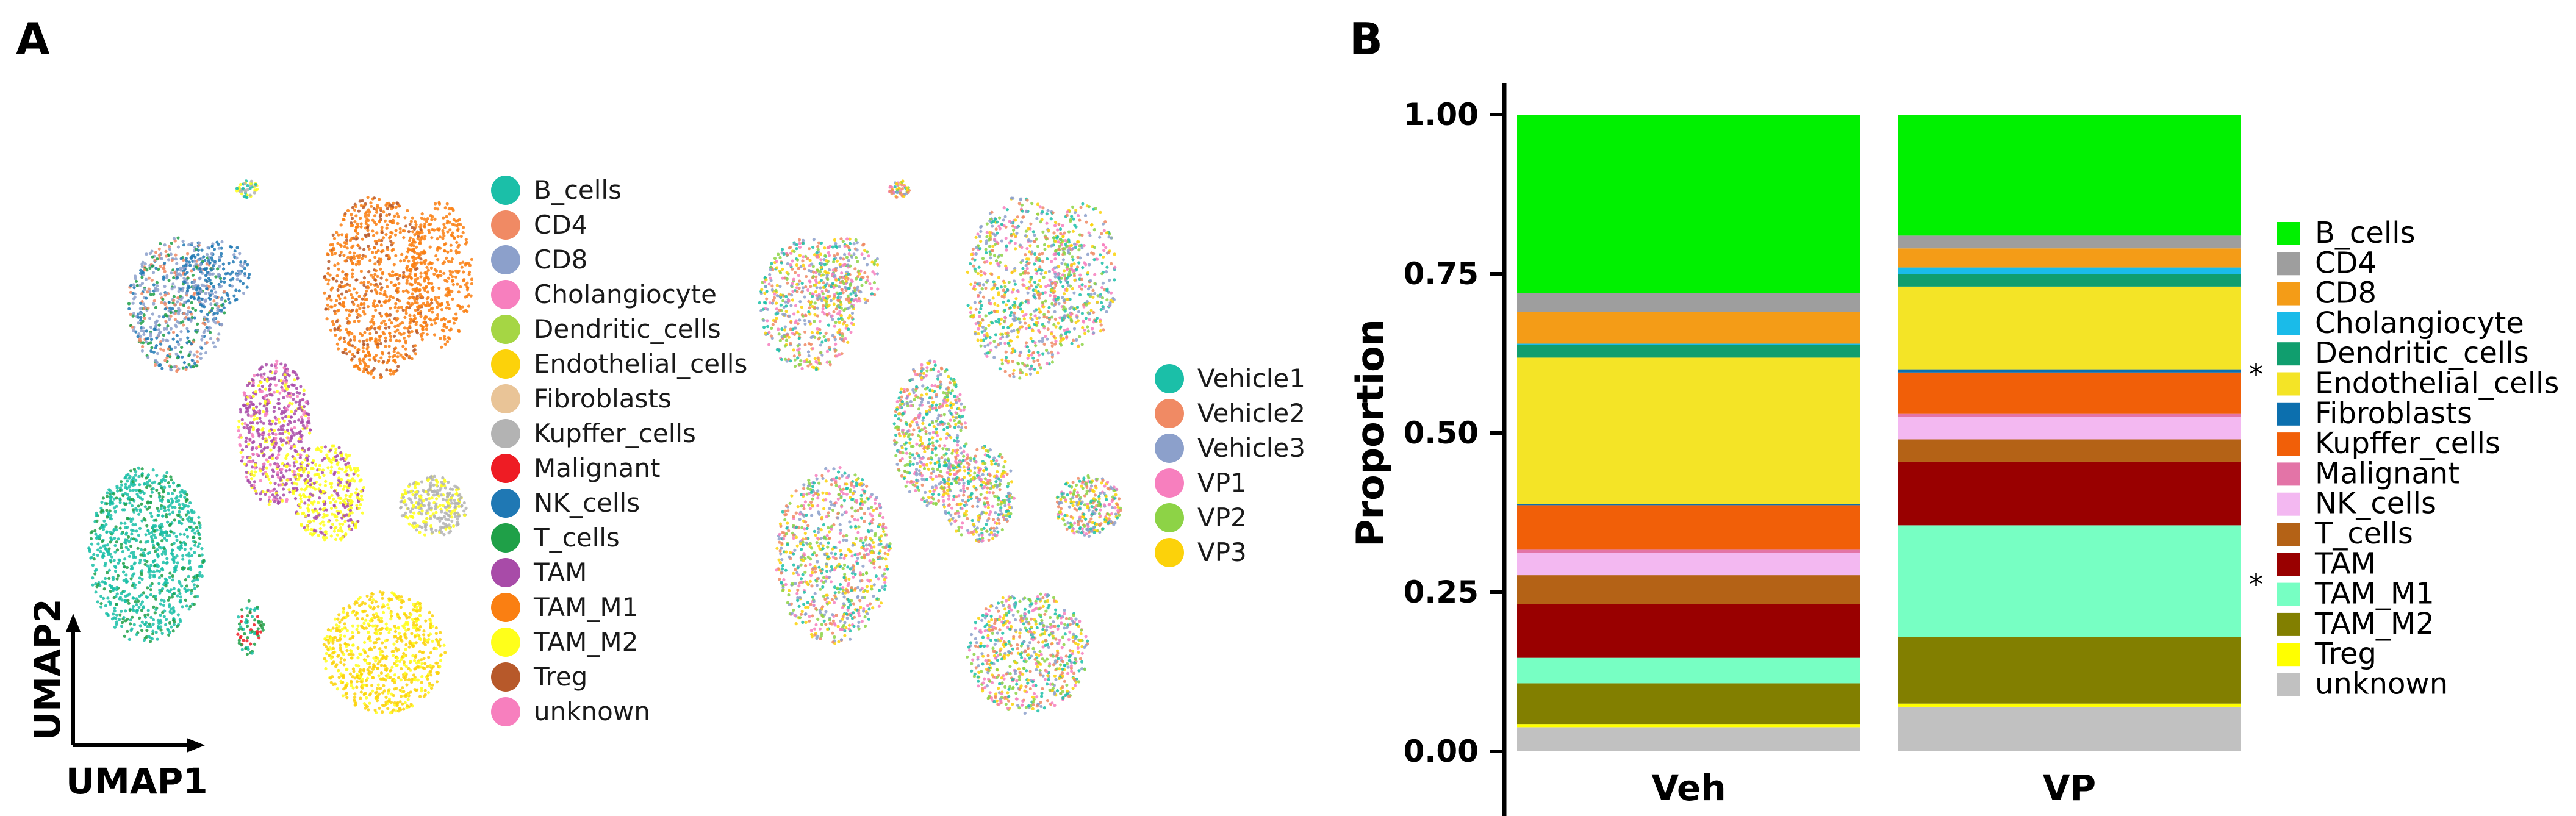  Describe the element at coordinates (1689, 631) in the screenshot. I see `bar-segment-veh-tam` at that location.